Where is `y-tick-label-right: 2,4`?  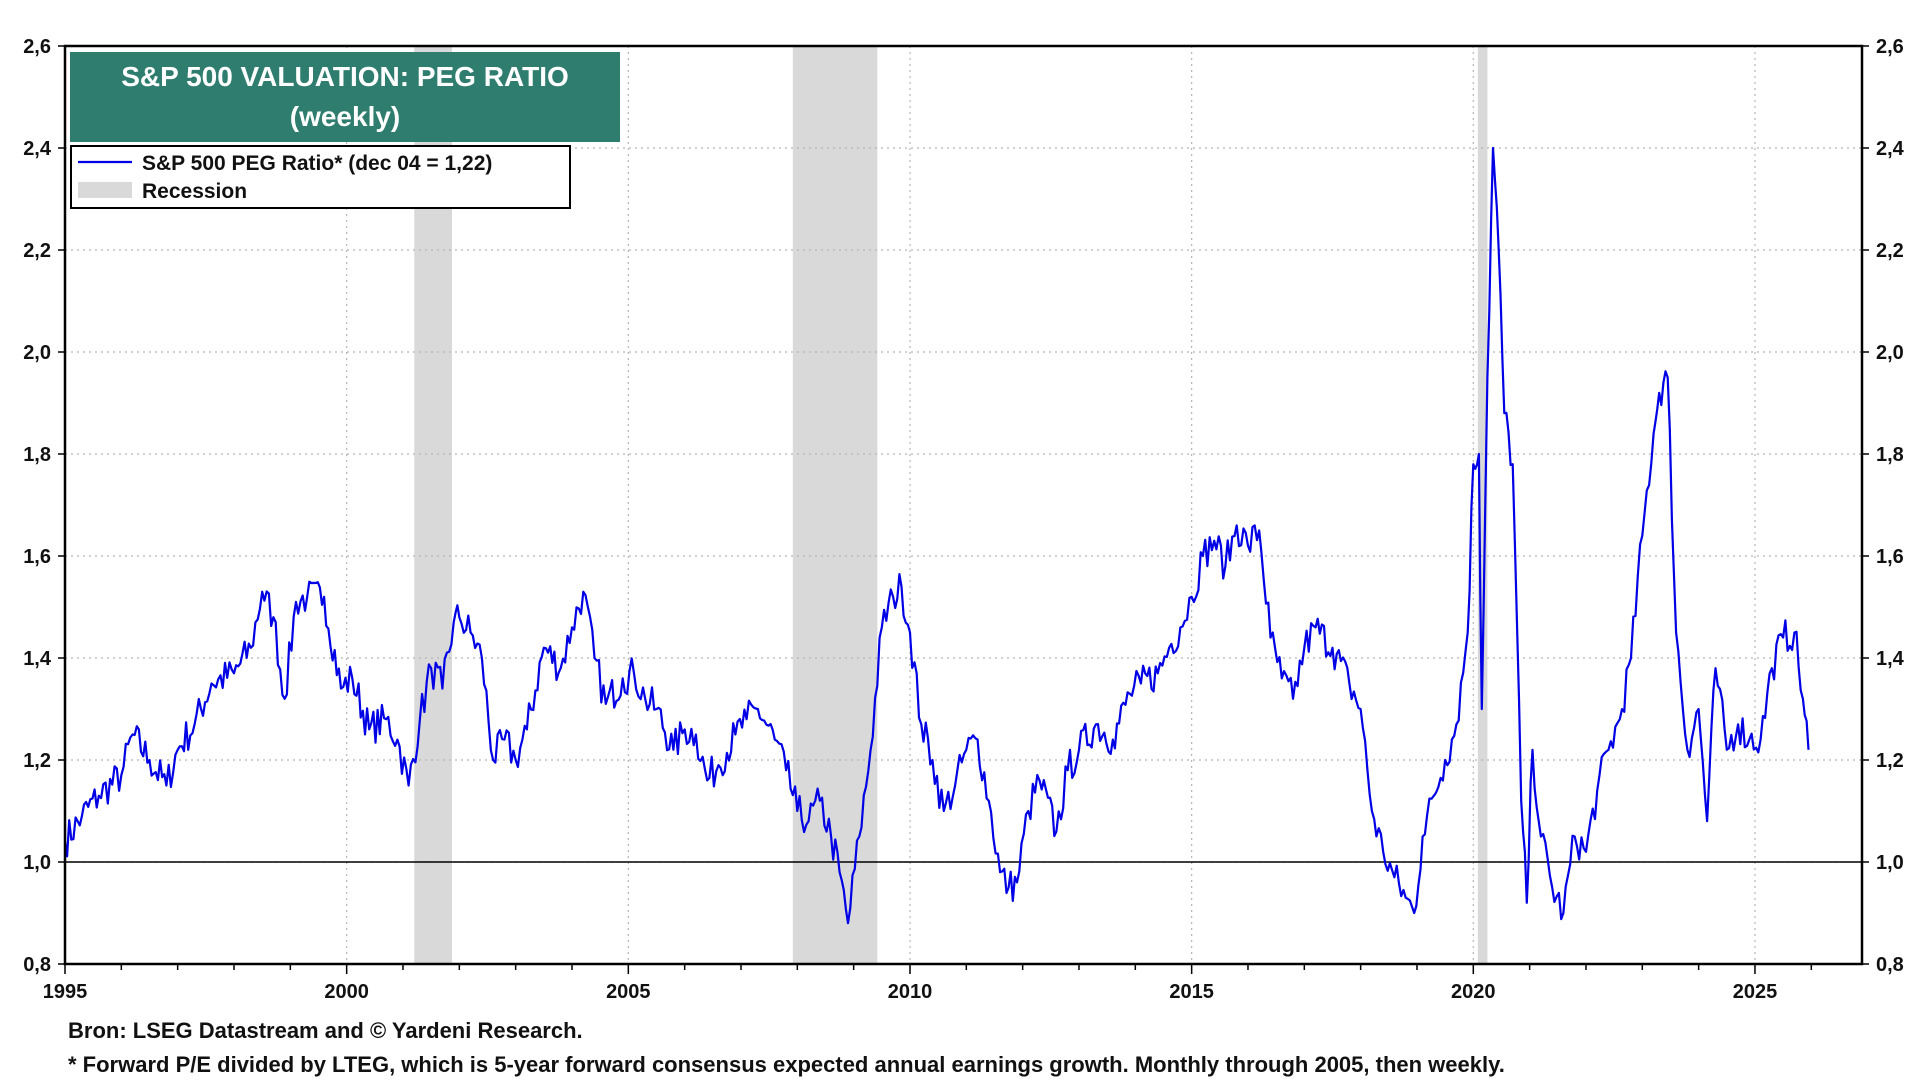 y-tick-label-right: 2,4 is located at coordinates (1890, 149).